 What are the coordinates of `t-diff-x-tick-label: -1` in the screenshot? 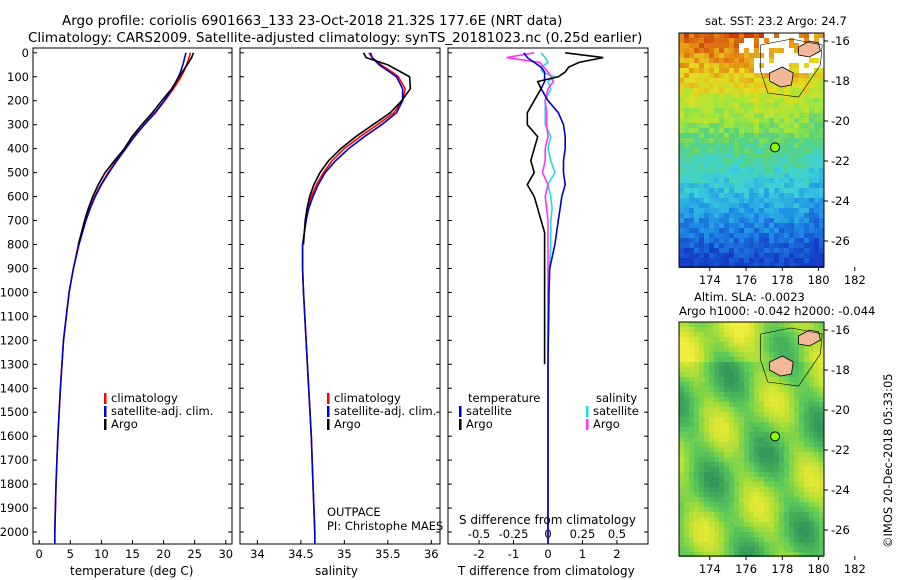 It's located at (513, 554).